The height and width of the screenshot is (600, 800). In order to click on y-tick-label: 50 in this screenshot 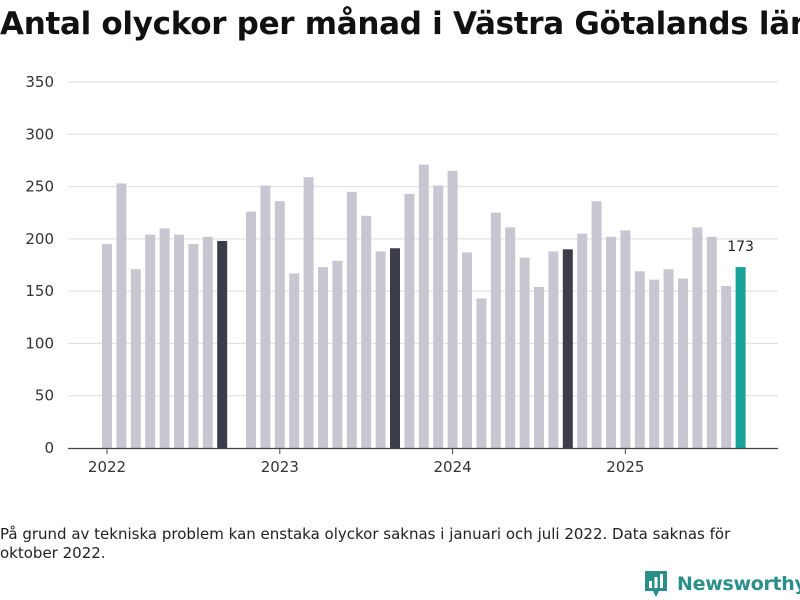, I will do `click(44, 396)`.